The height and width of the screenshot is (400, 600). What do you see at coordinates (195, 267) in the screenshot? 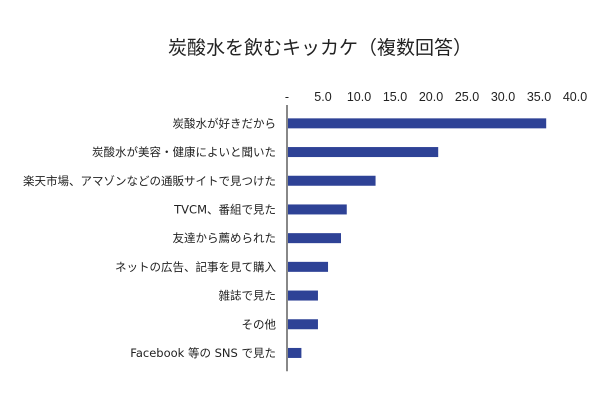
I see `category-label: ネットの広告、記事を見て購入` at bounding box center [195, 267].